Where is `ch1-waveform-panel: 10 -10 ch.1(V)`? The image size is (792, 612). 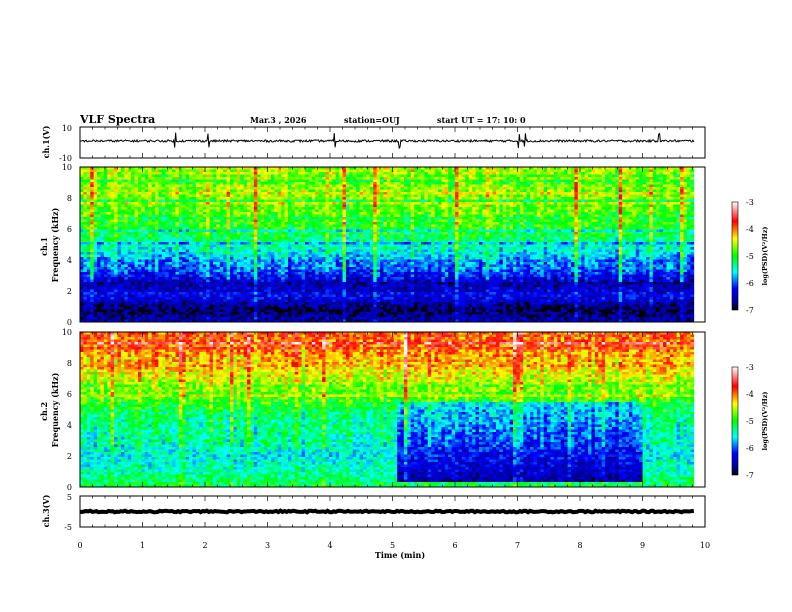 ch1-waveform-panel: 10 -10 ch.1(V) is located at coordinates (373, 143).